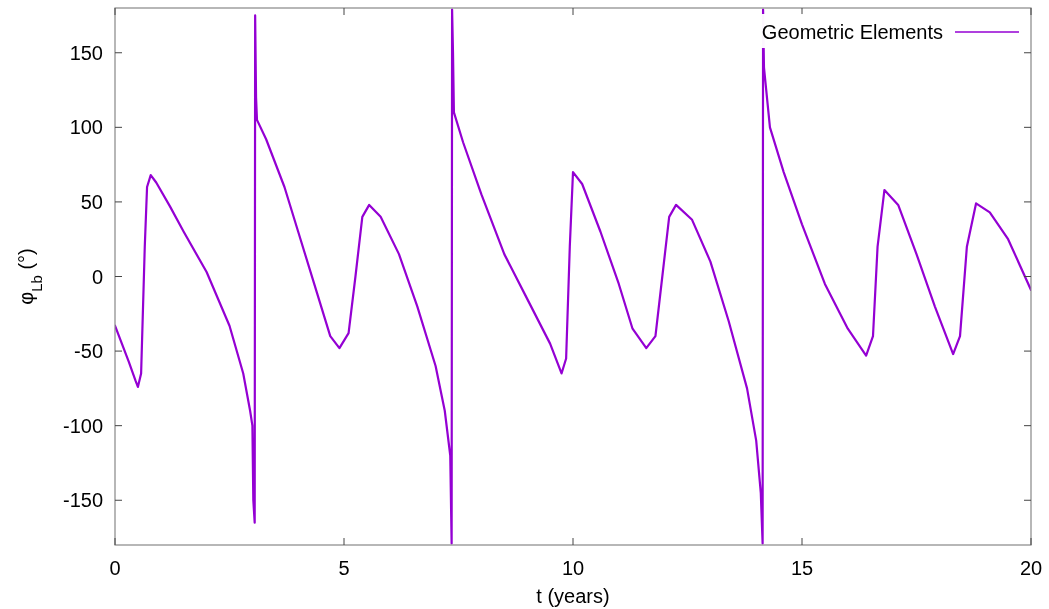 The height and width of the screenshot is (609, 1049). Describe the element at coordinates (88, 351) in the screenshot. I see `y-tick-label: -50` at that location.